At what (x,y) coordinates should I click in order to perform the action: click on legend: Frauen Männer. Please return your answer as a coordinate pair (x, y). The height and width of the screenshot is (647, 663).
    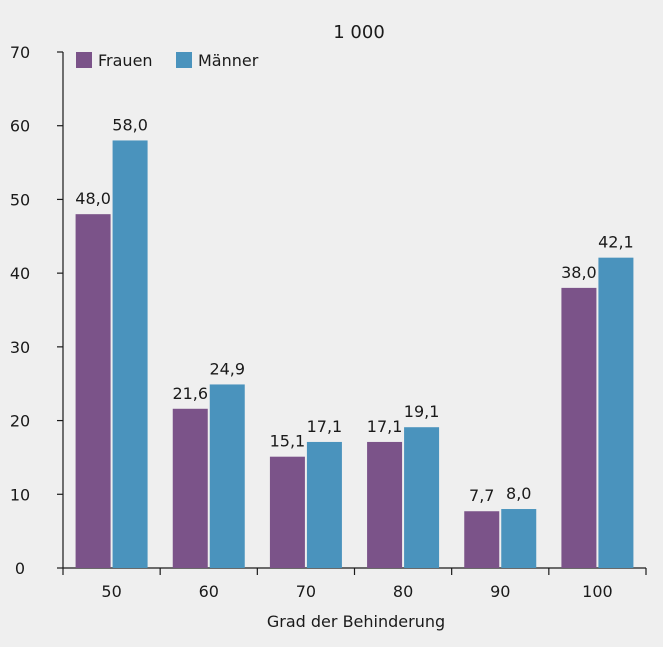
    Looking at the image, I should click on (167, 60).